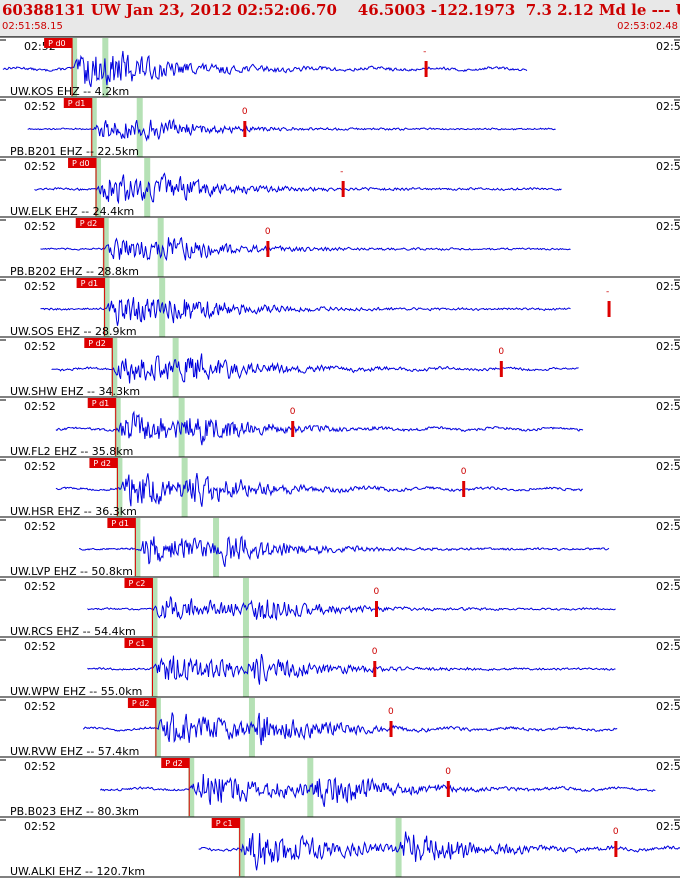  Describe the element at coordinates (340, 427) in the screenshot. I see `trace-panel: 02:52 02:5 P d1 0 UW.FL2 EHZ -- 35.8km` at that location.